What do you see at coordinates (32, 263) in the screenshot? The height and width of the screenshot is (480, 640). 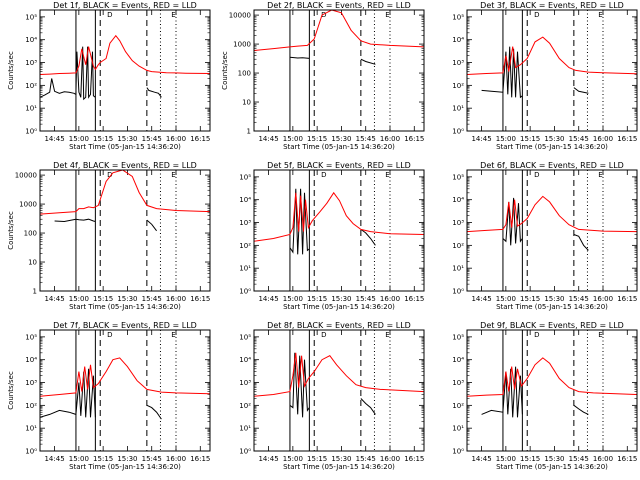 I see `y-tick-label: 10` at bounding box center [32, 263].